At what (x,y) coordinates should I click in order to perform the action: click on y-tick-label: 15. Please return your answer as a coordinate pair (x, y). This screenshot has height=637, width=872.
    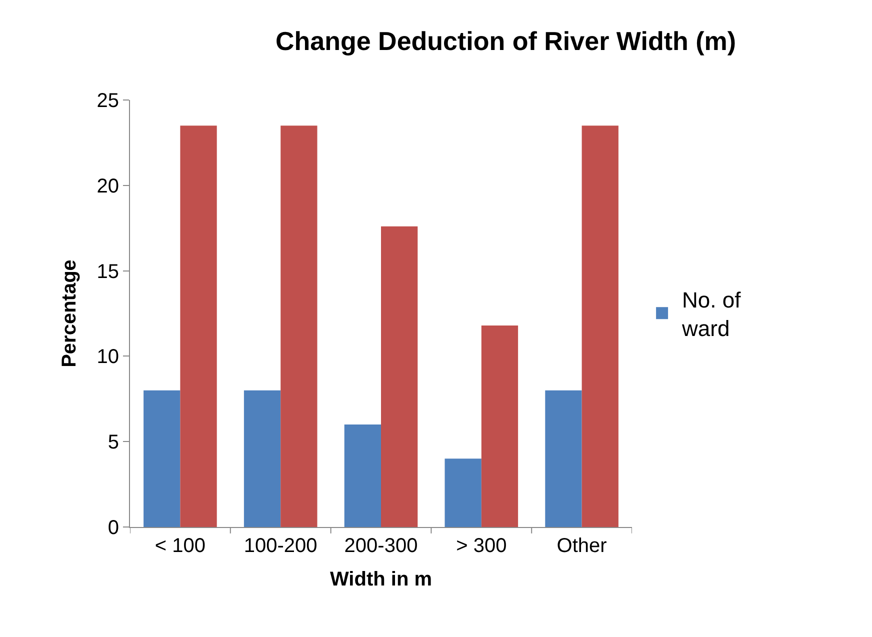
    Looking at the image, I should click on (107, 271).